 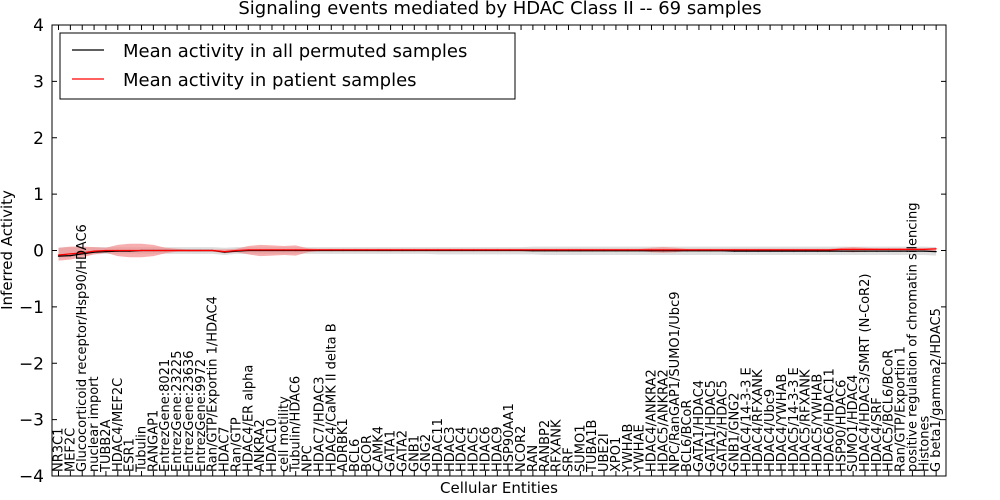 What do you see at coordinates (924, 444) in the screenshot?
I see `x-tick-label: Histones` at bounding box center [924, 444].